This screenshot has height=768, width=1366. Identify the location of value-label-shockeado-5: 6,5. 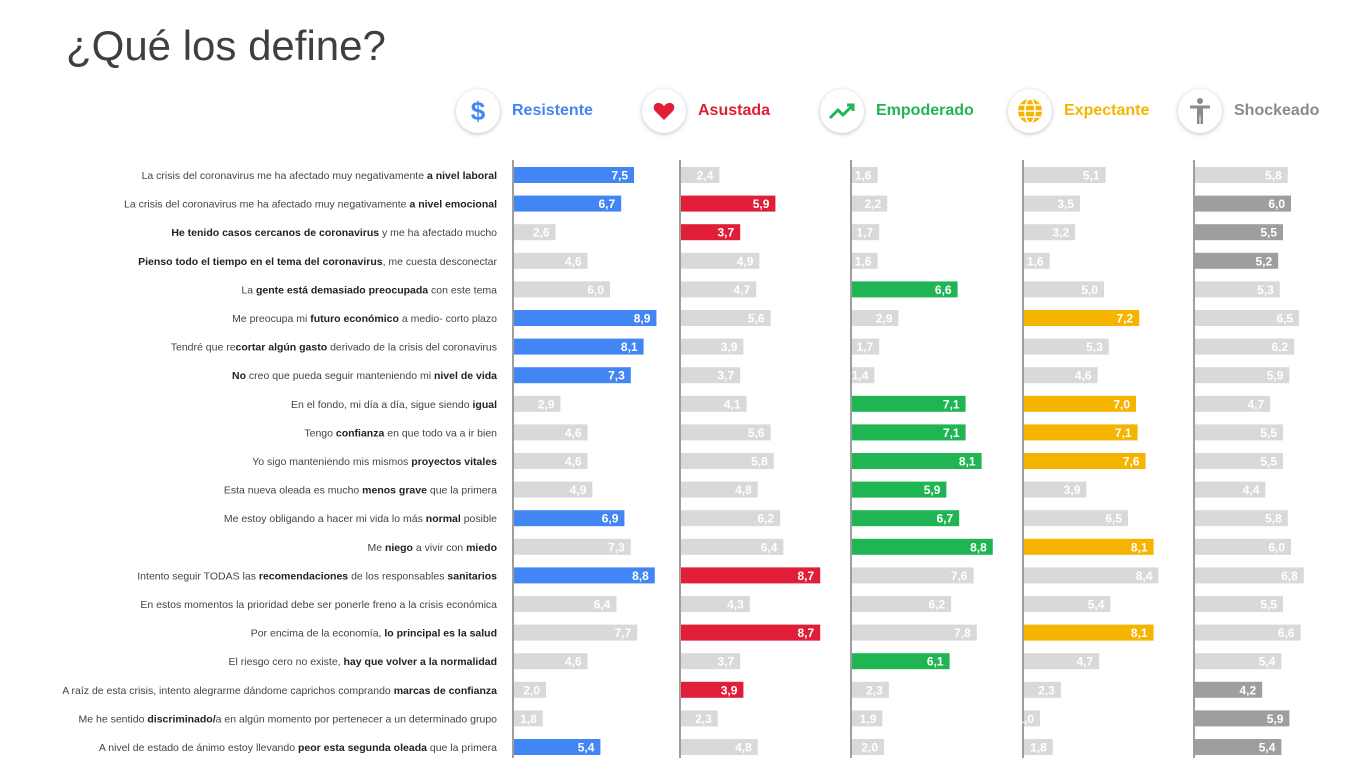
(1284, 319).